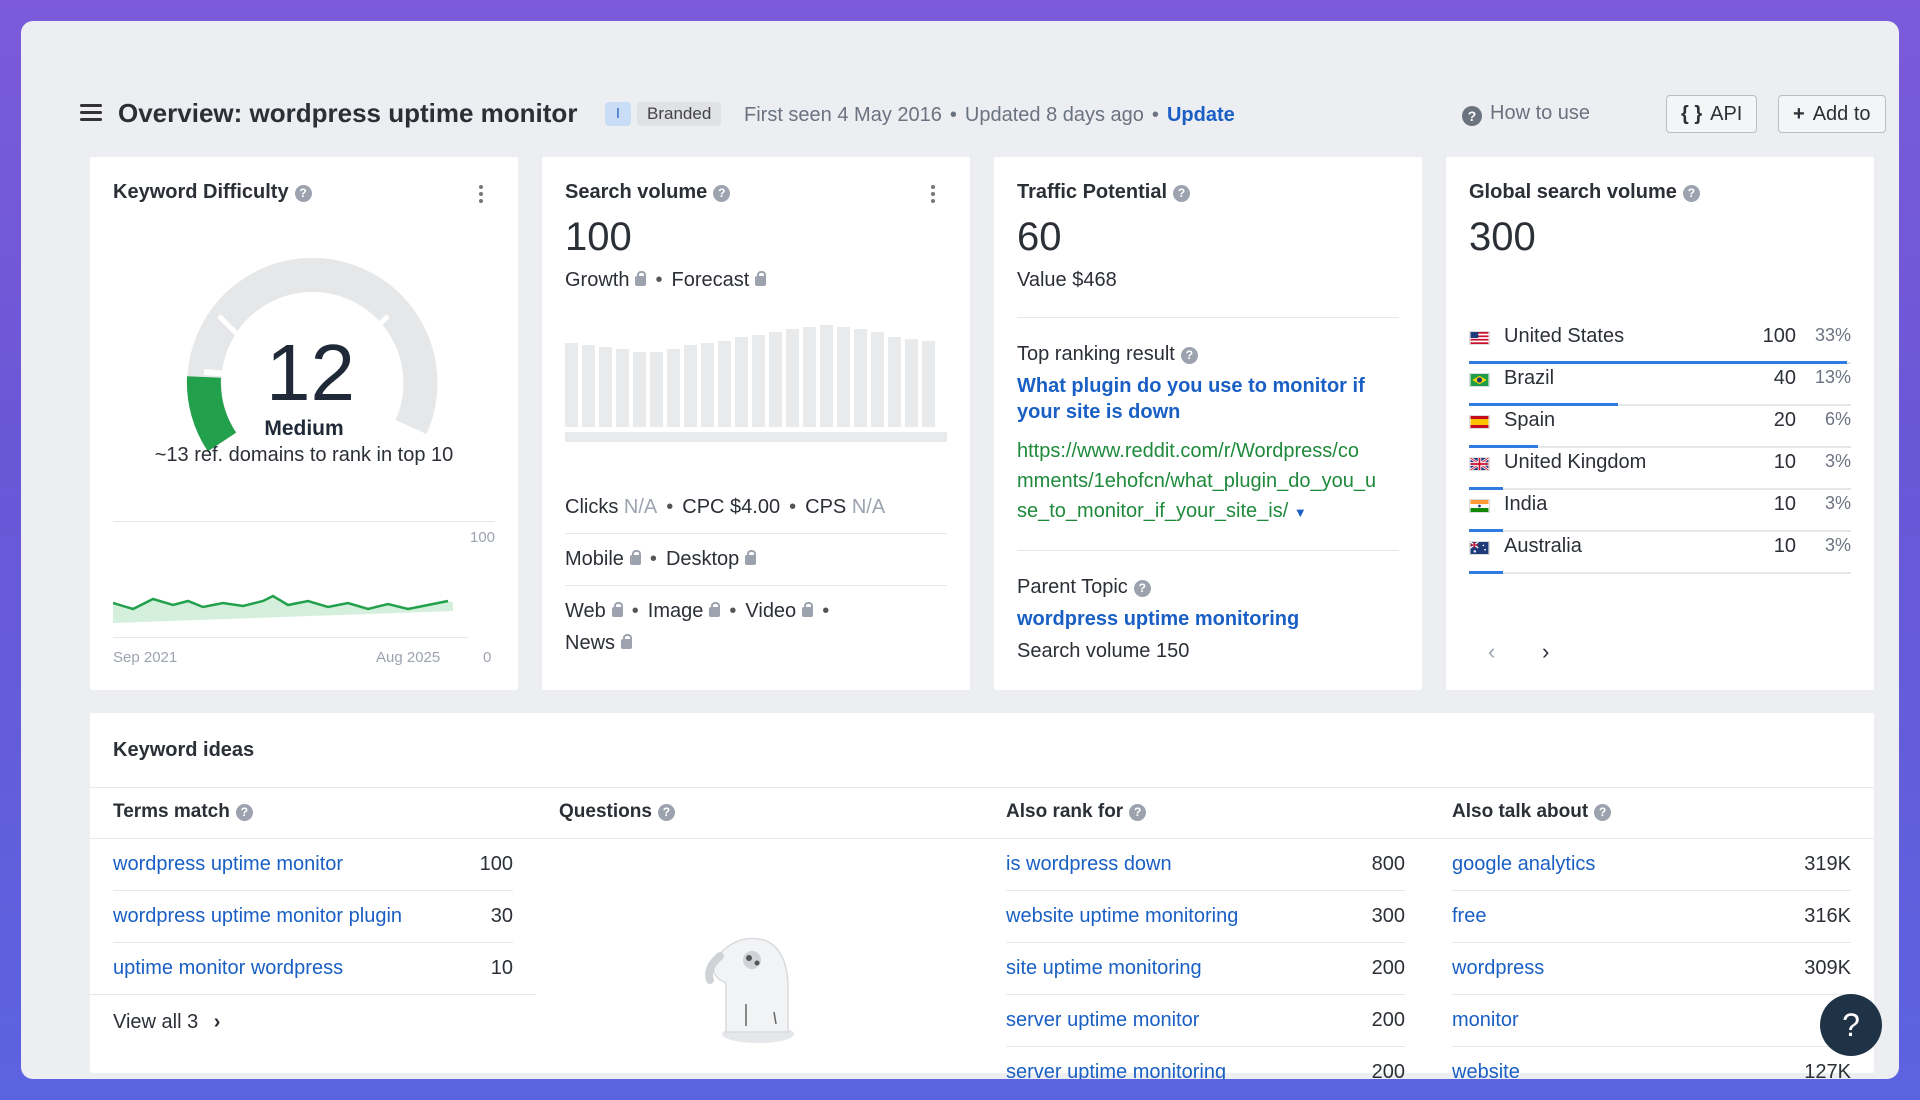  Describe the element at coordinates (1388, 1020) in the screenshot. I see `keyword-volume: 200` at that location.